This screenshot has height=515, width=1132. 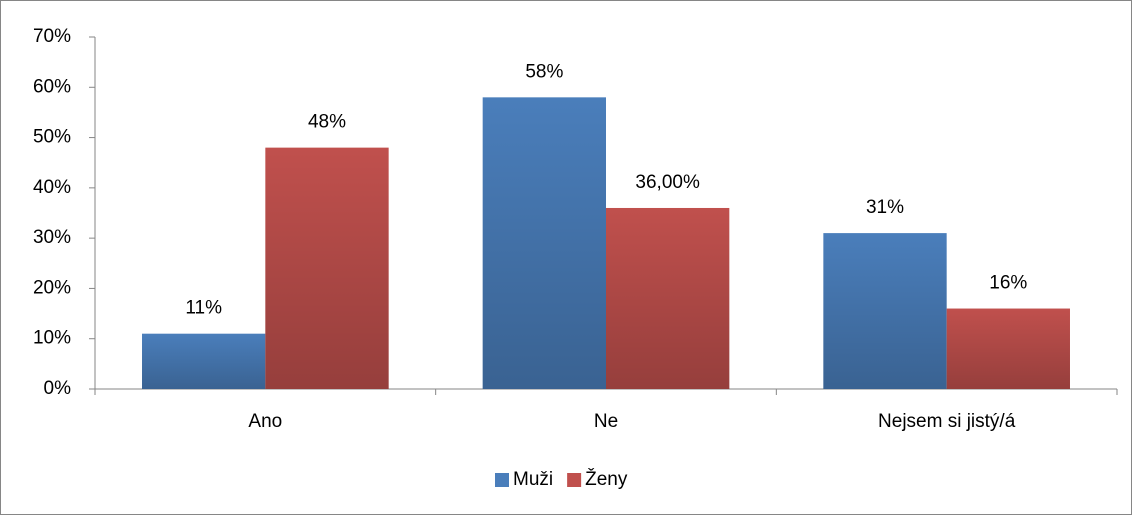 I want to click on legend-label: Muži, so click(x=533, y=479).